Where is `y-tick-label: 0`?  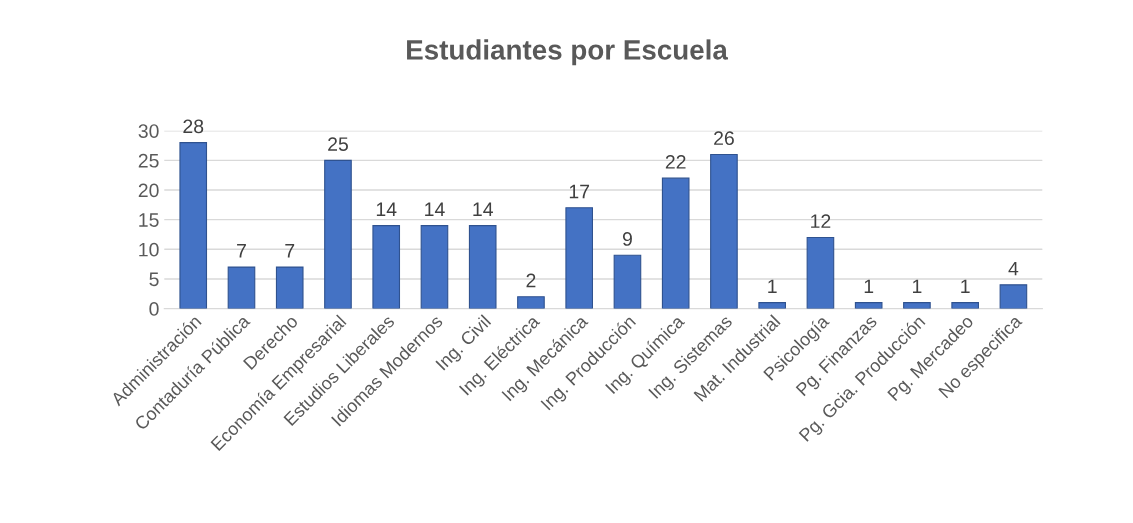
y-tick-label: 0 is located at coordinates (154, 309).